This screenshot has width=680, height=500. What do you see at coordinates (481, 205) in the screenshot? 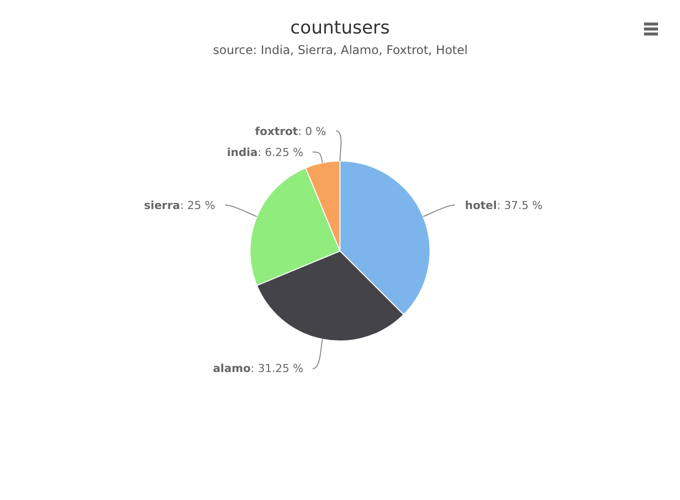
I see `slice-label: hotel` at bounding box center [481, 205].